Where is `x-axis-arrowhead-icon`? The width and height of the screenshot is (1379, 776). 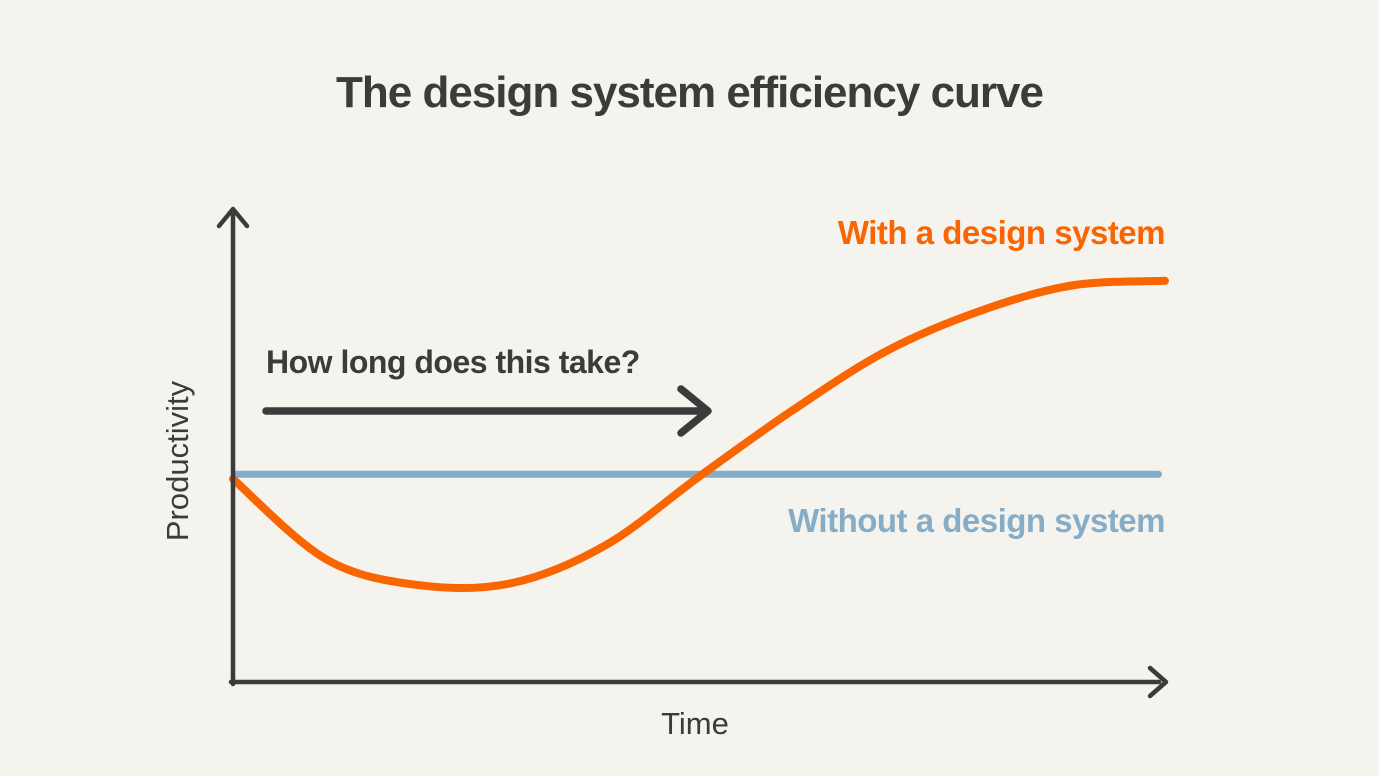
x-axis-arrowhead-icon is located at coordinates (1158, 682).